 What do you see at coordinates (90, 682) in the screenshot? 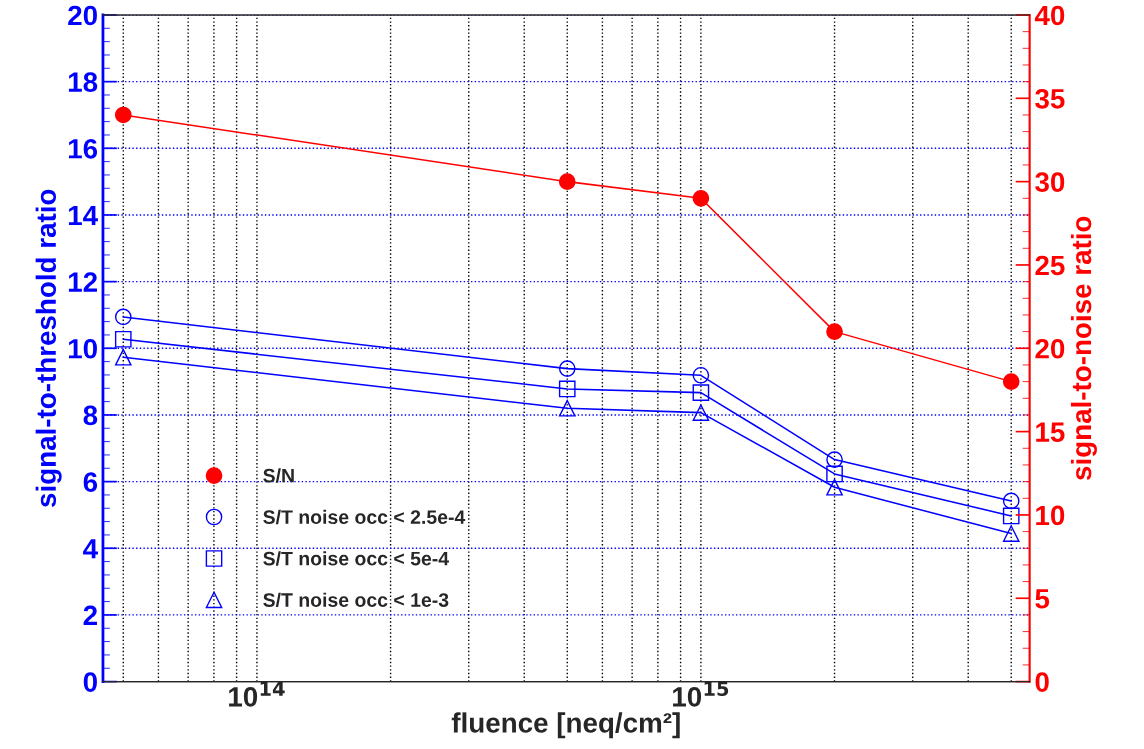
I see `y-tick-label: 0` at bounding box center [90, 682].